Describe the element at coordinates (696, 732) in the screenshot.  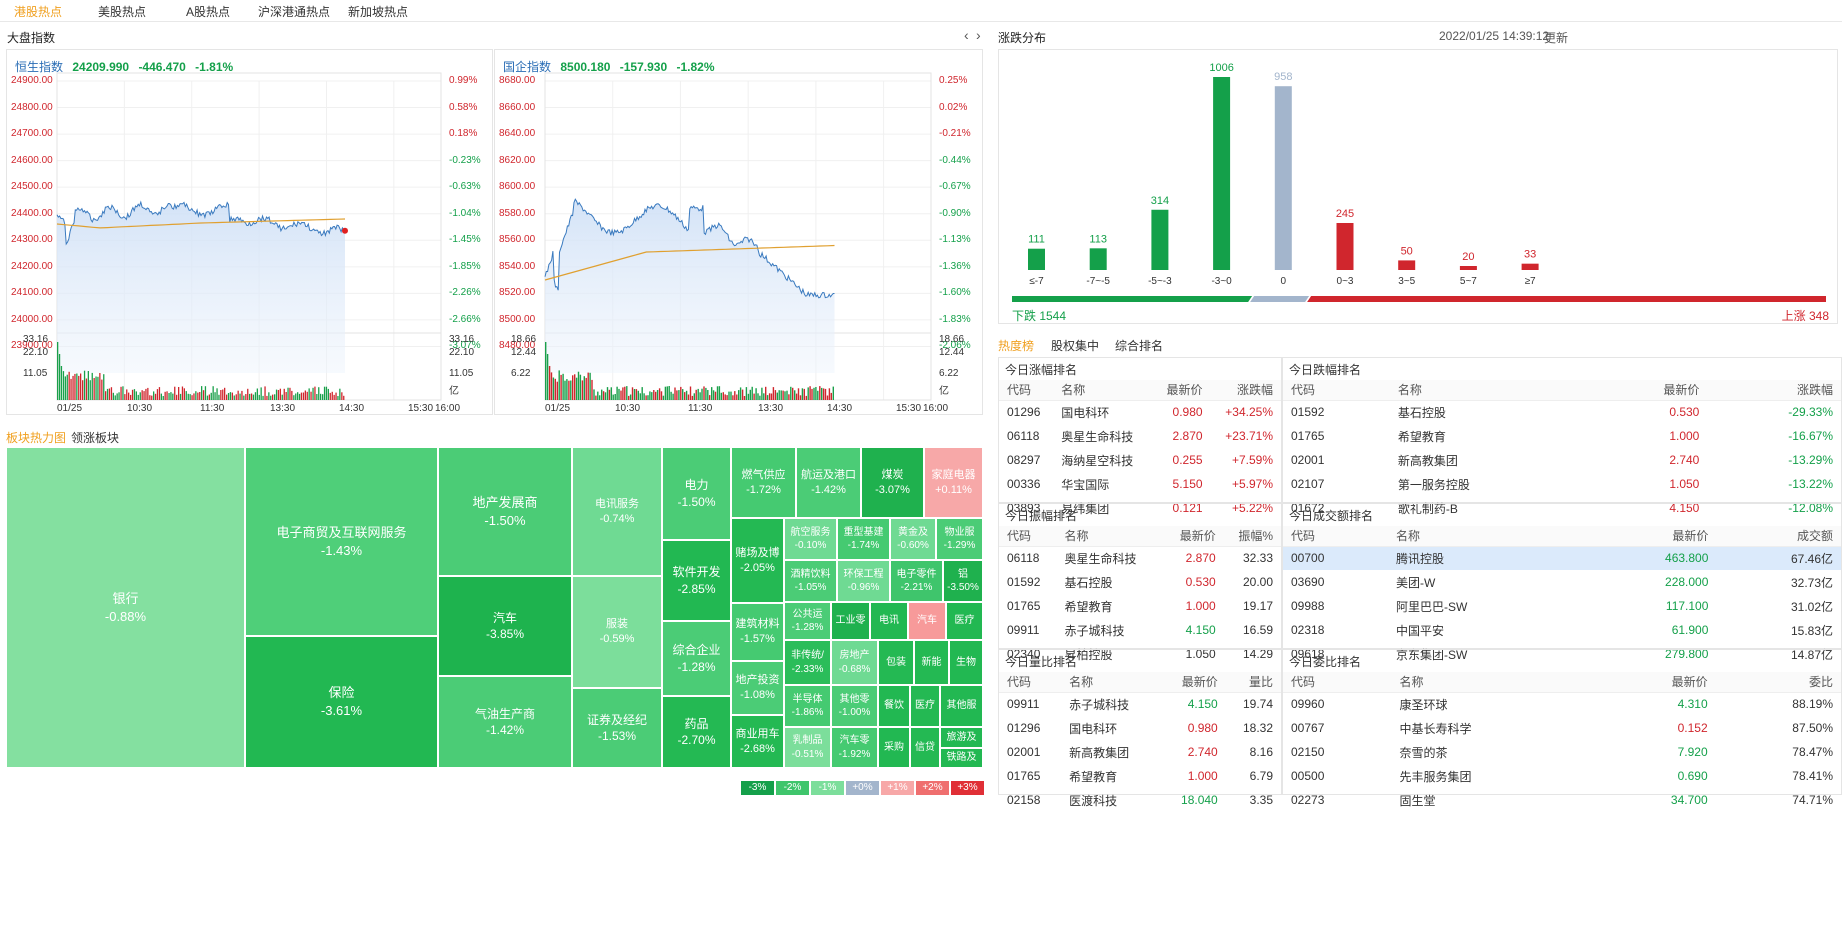
I see `sector-tile: 药品 -2.70%` at that location.